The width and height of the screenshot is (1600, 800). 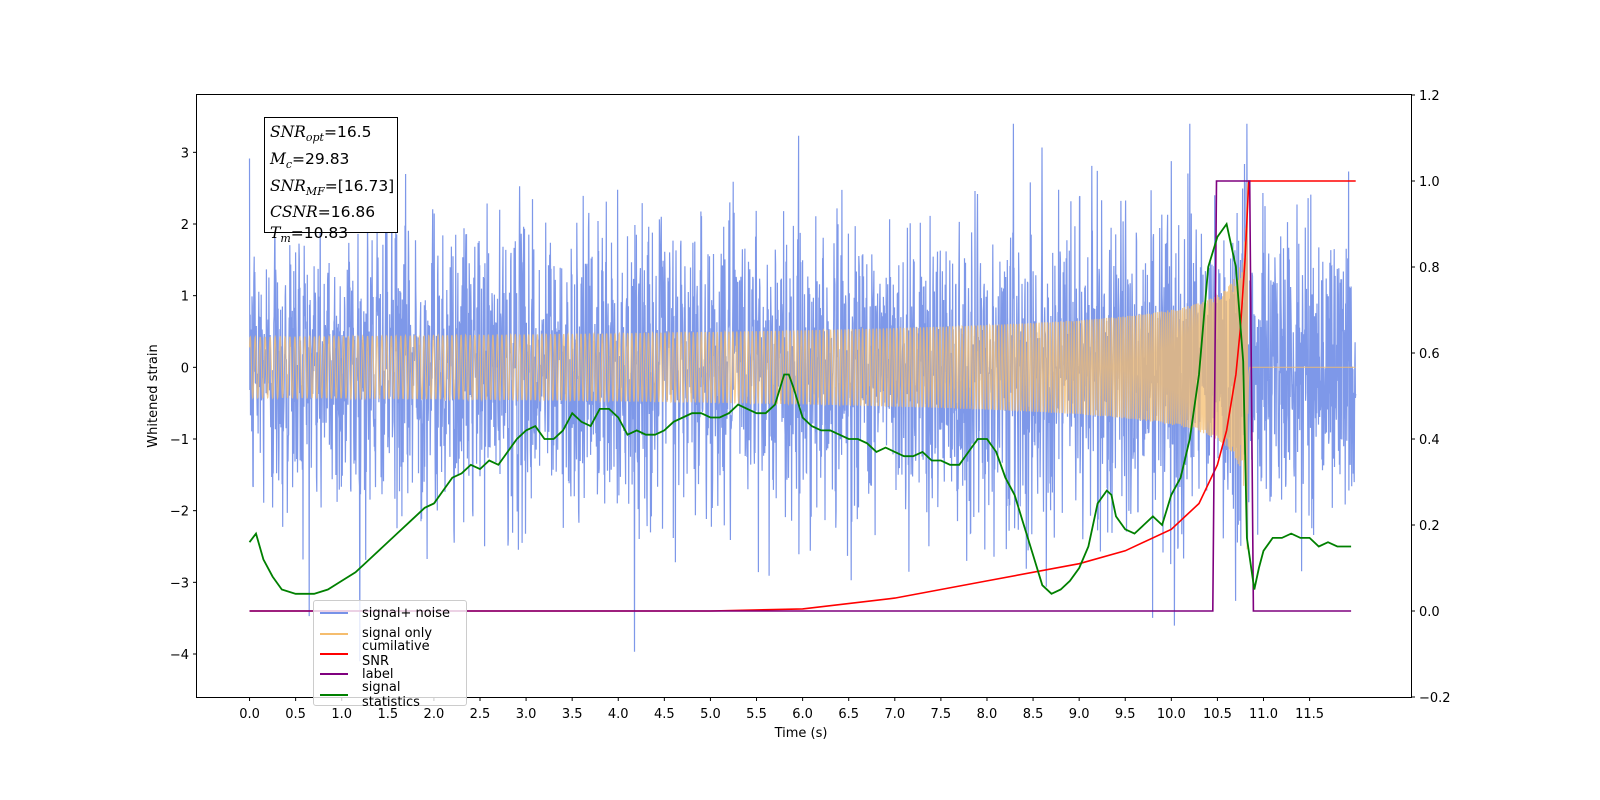 What do you see at coordinates (848, 714) in the screenshot?
I see `x-tick-label: 6.5` at bounding box center [848, 714].